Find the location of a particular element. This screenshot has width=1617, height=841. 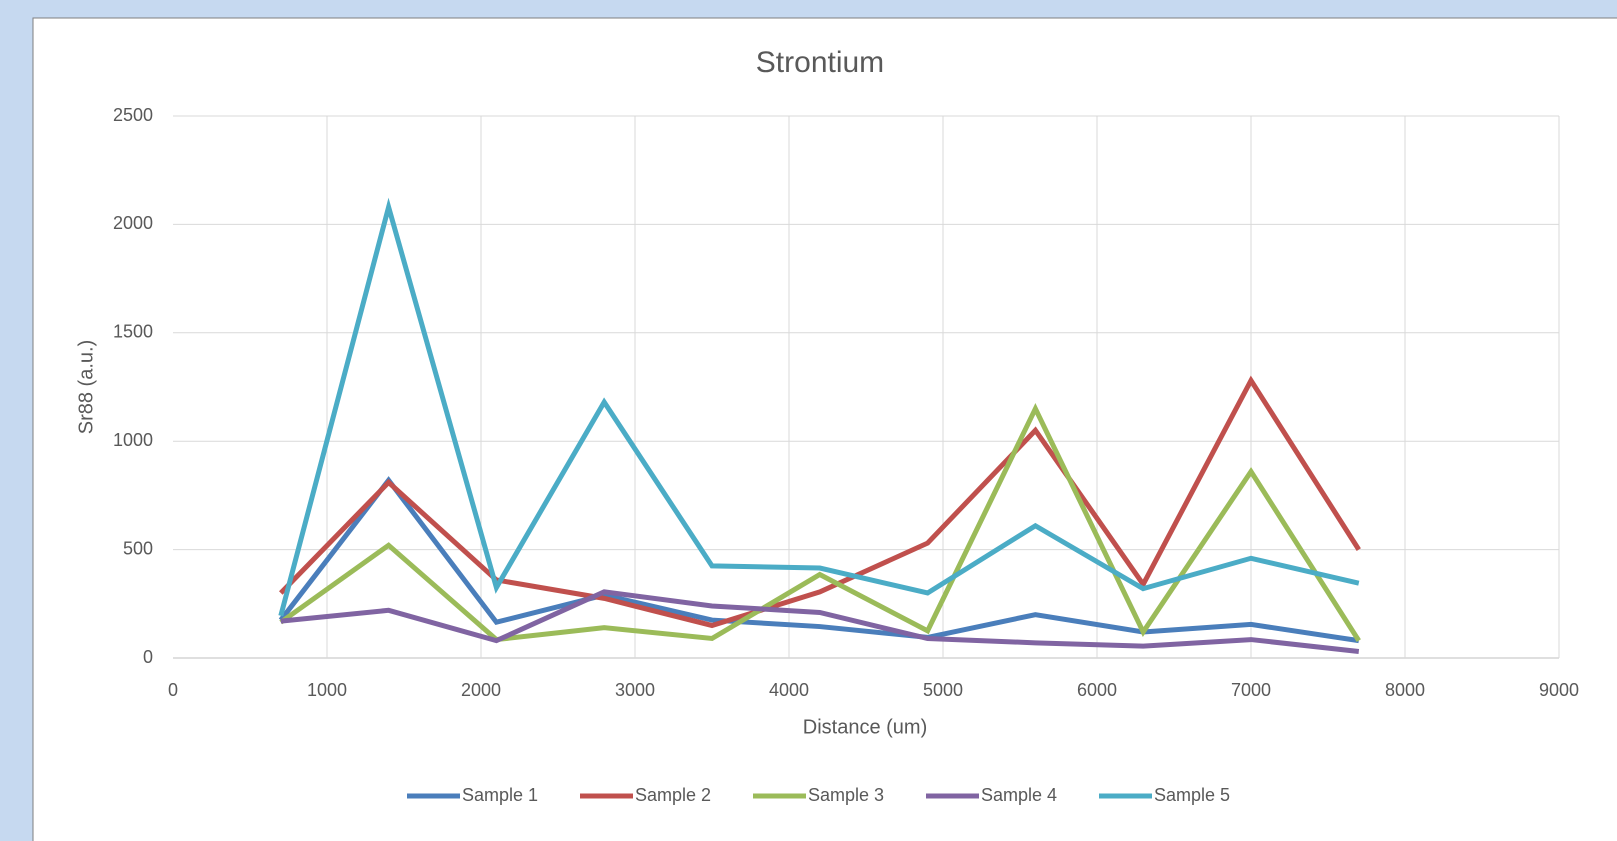

y-tick-label: 2000 is located at coordinates (133, 223).